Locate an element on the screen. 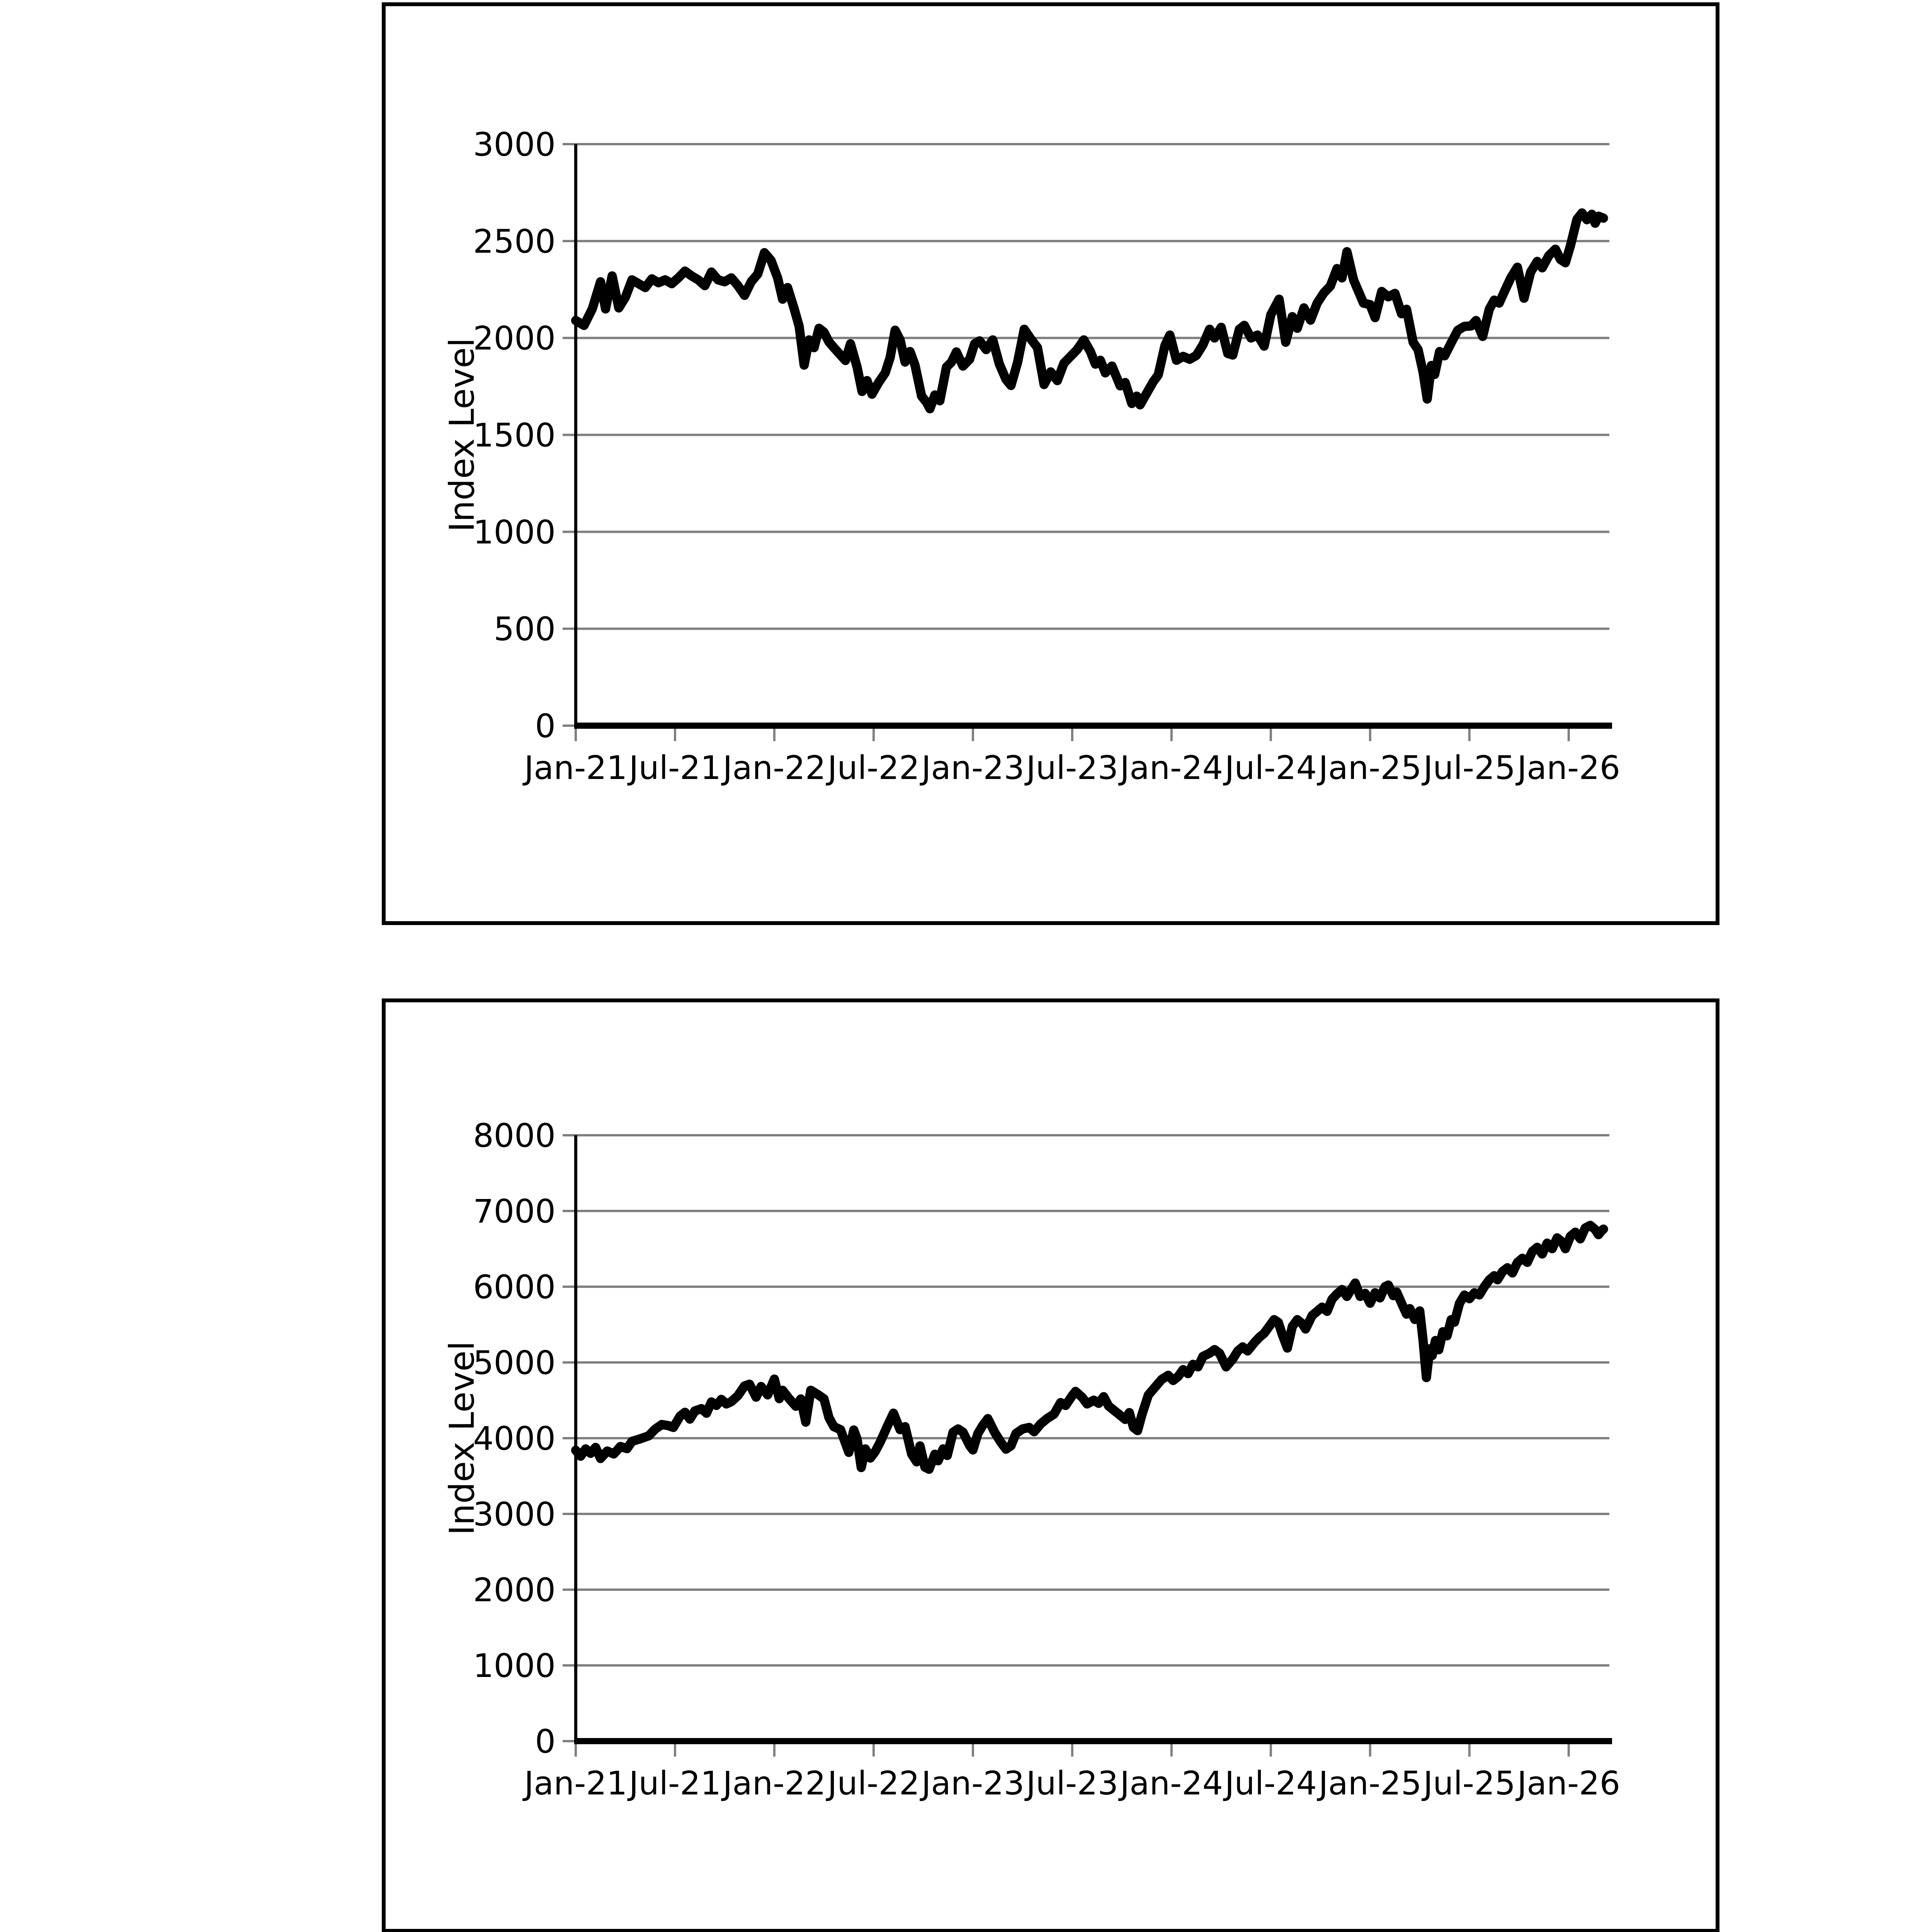 The height and width of the screenshot is (1932, 1932). svg-text: 2500 is located at coordinates (514, 241).